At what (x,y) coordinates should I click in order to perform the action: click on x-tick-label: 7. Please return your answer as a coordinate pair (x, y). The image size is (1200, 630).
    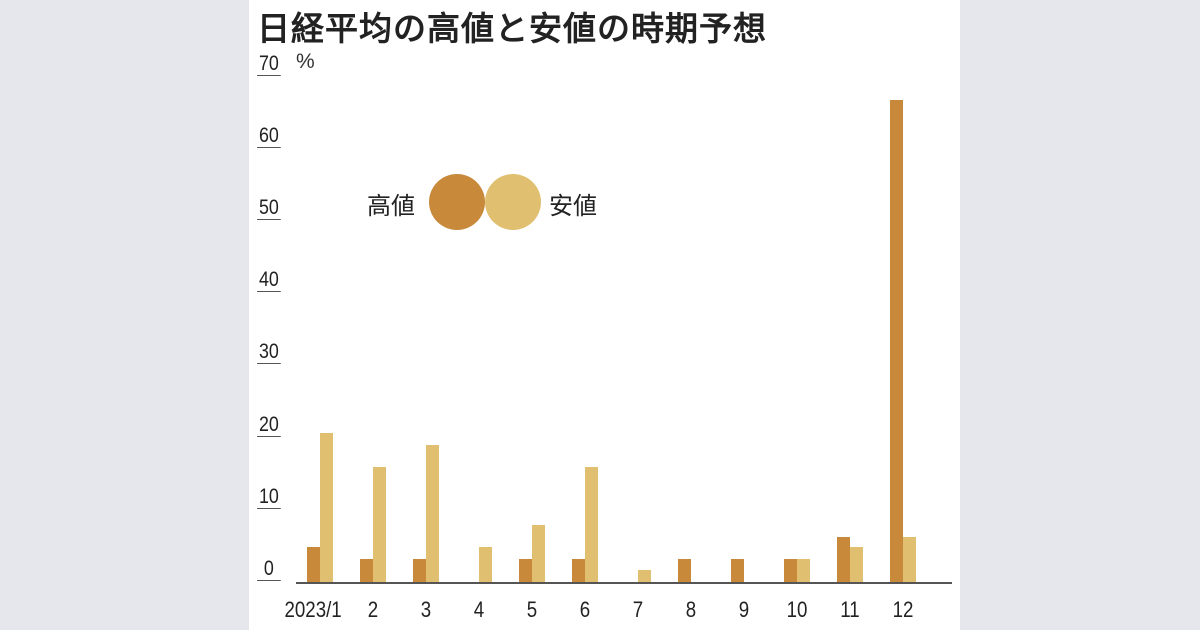
    Looking at the image, I should click on (638, 609).